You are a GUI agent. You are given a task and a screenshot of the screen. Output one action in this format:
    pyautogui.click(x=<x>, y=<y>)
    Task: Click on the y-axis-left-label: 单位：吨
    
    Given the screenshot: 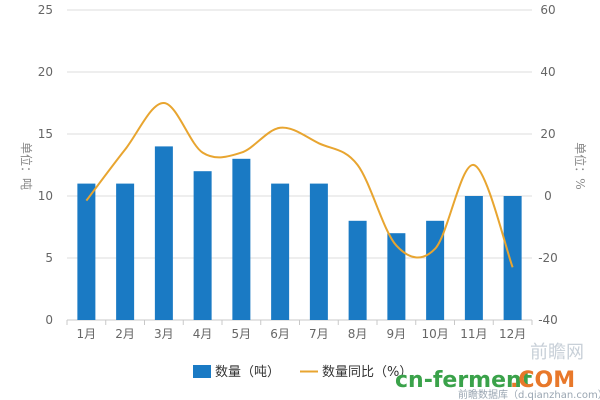 What is the action you would take?
    pyautogui.click(x=26, y=166)
    